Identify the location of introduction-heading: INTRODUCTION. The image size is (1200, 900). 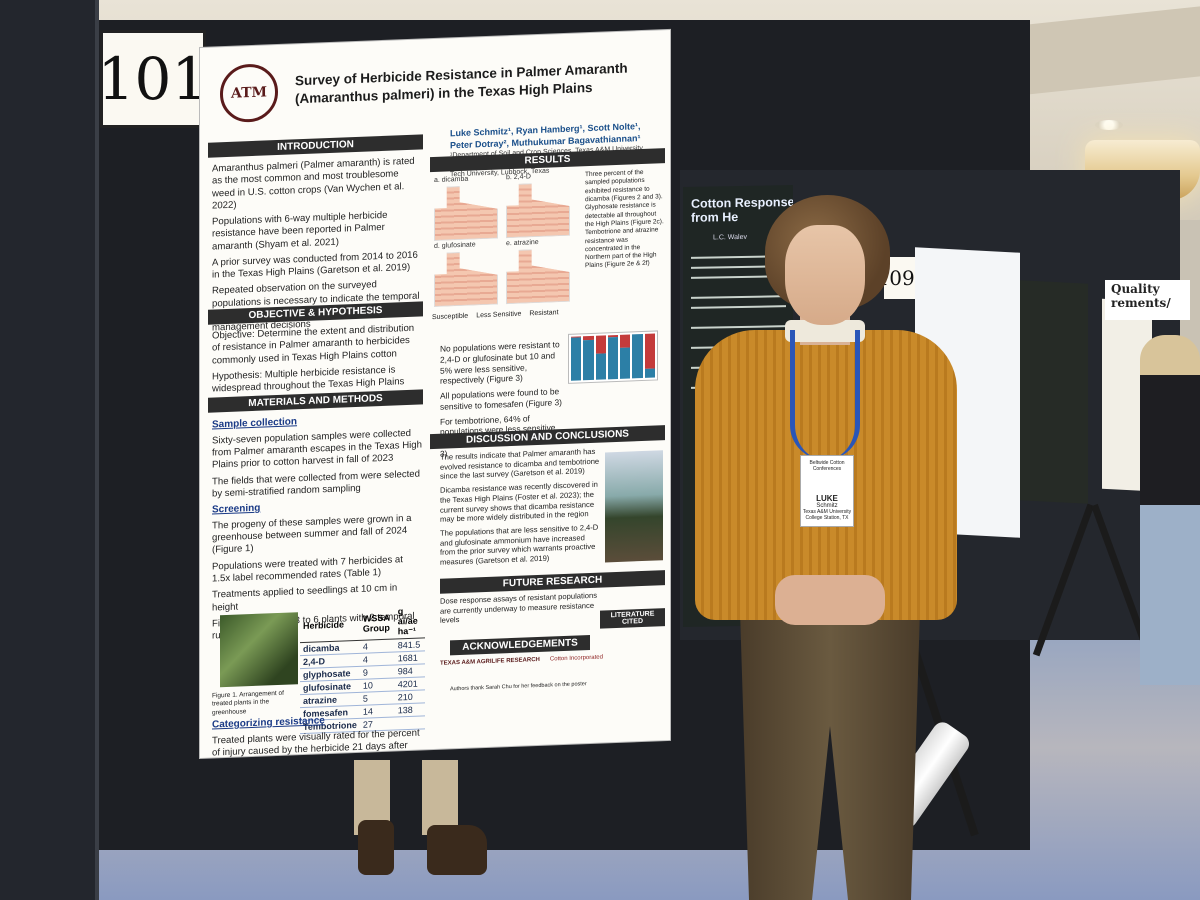
(315, 146).